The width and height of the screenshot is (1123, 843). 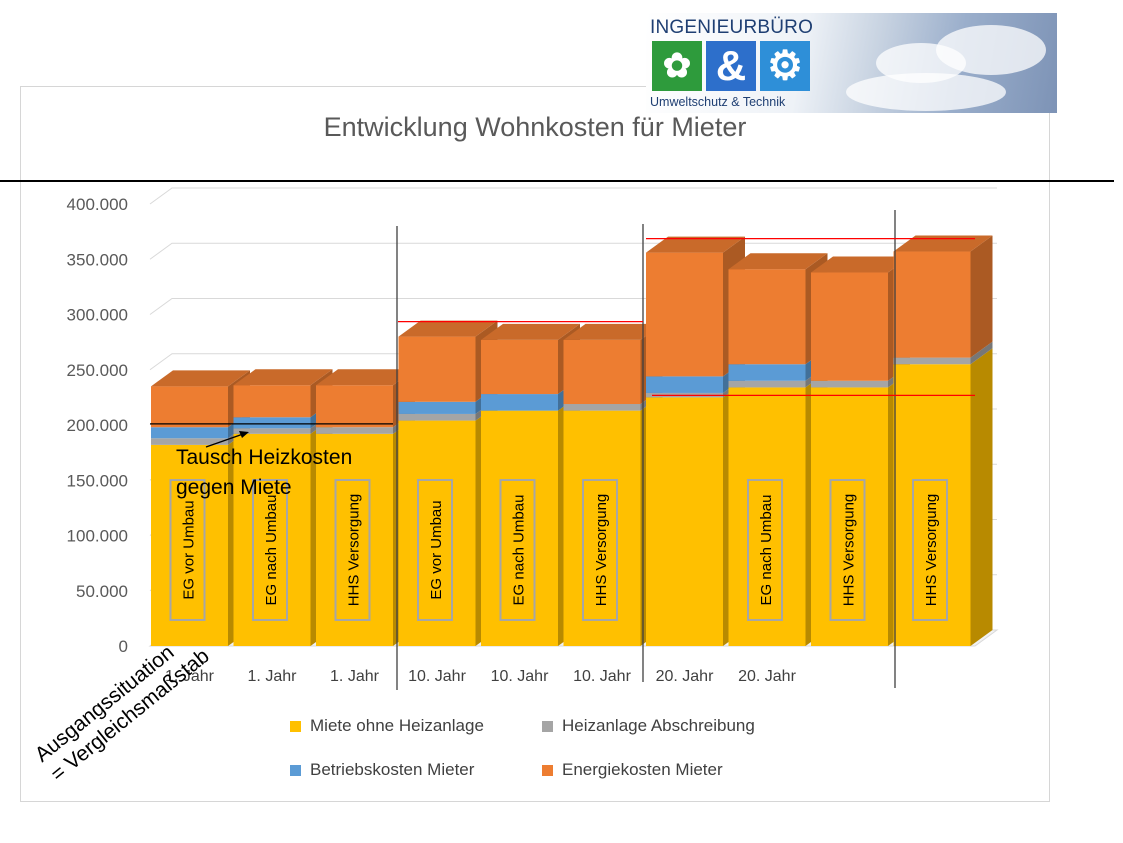 I want to click on annotation-heizkosten: Tausch Heizkosten gegen Miete, so click(x=264, y=473).